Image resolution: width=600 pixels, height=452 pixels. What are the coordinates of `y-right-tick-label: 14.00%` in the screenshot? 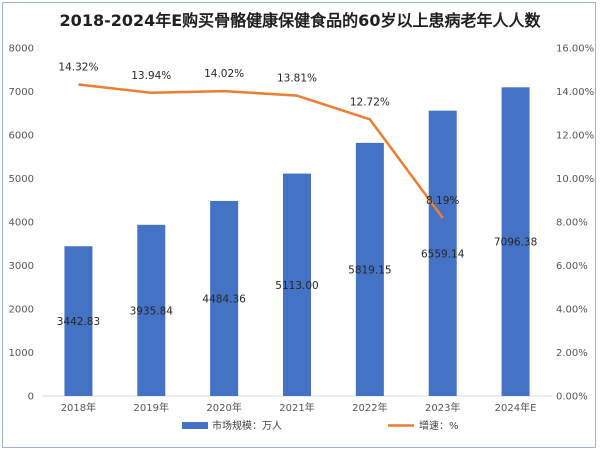 It's located at (575, 92).